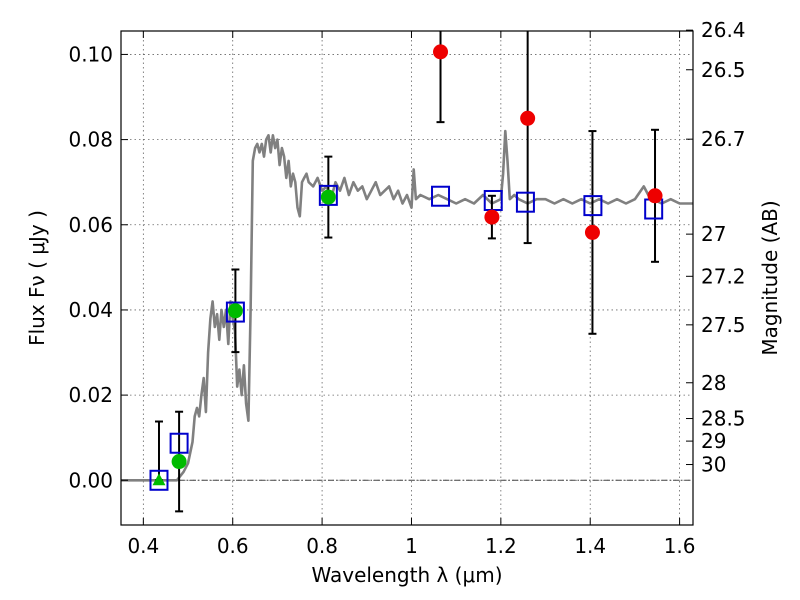  I want to click on y-tick-label: 0.10, so click(90, 54).